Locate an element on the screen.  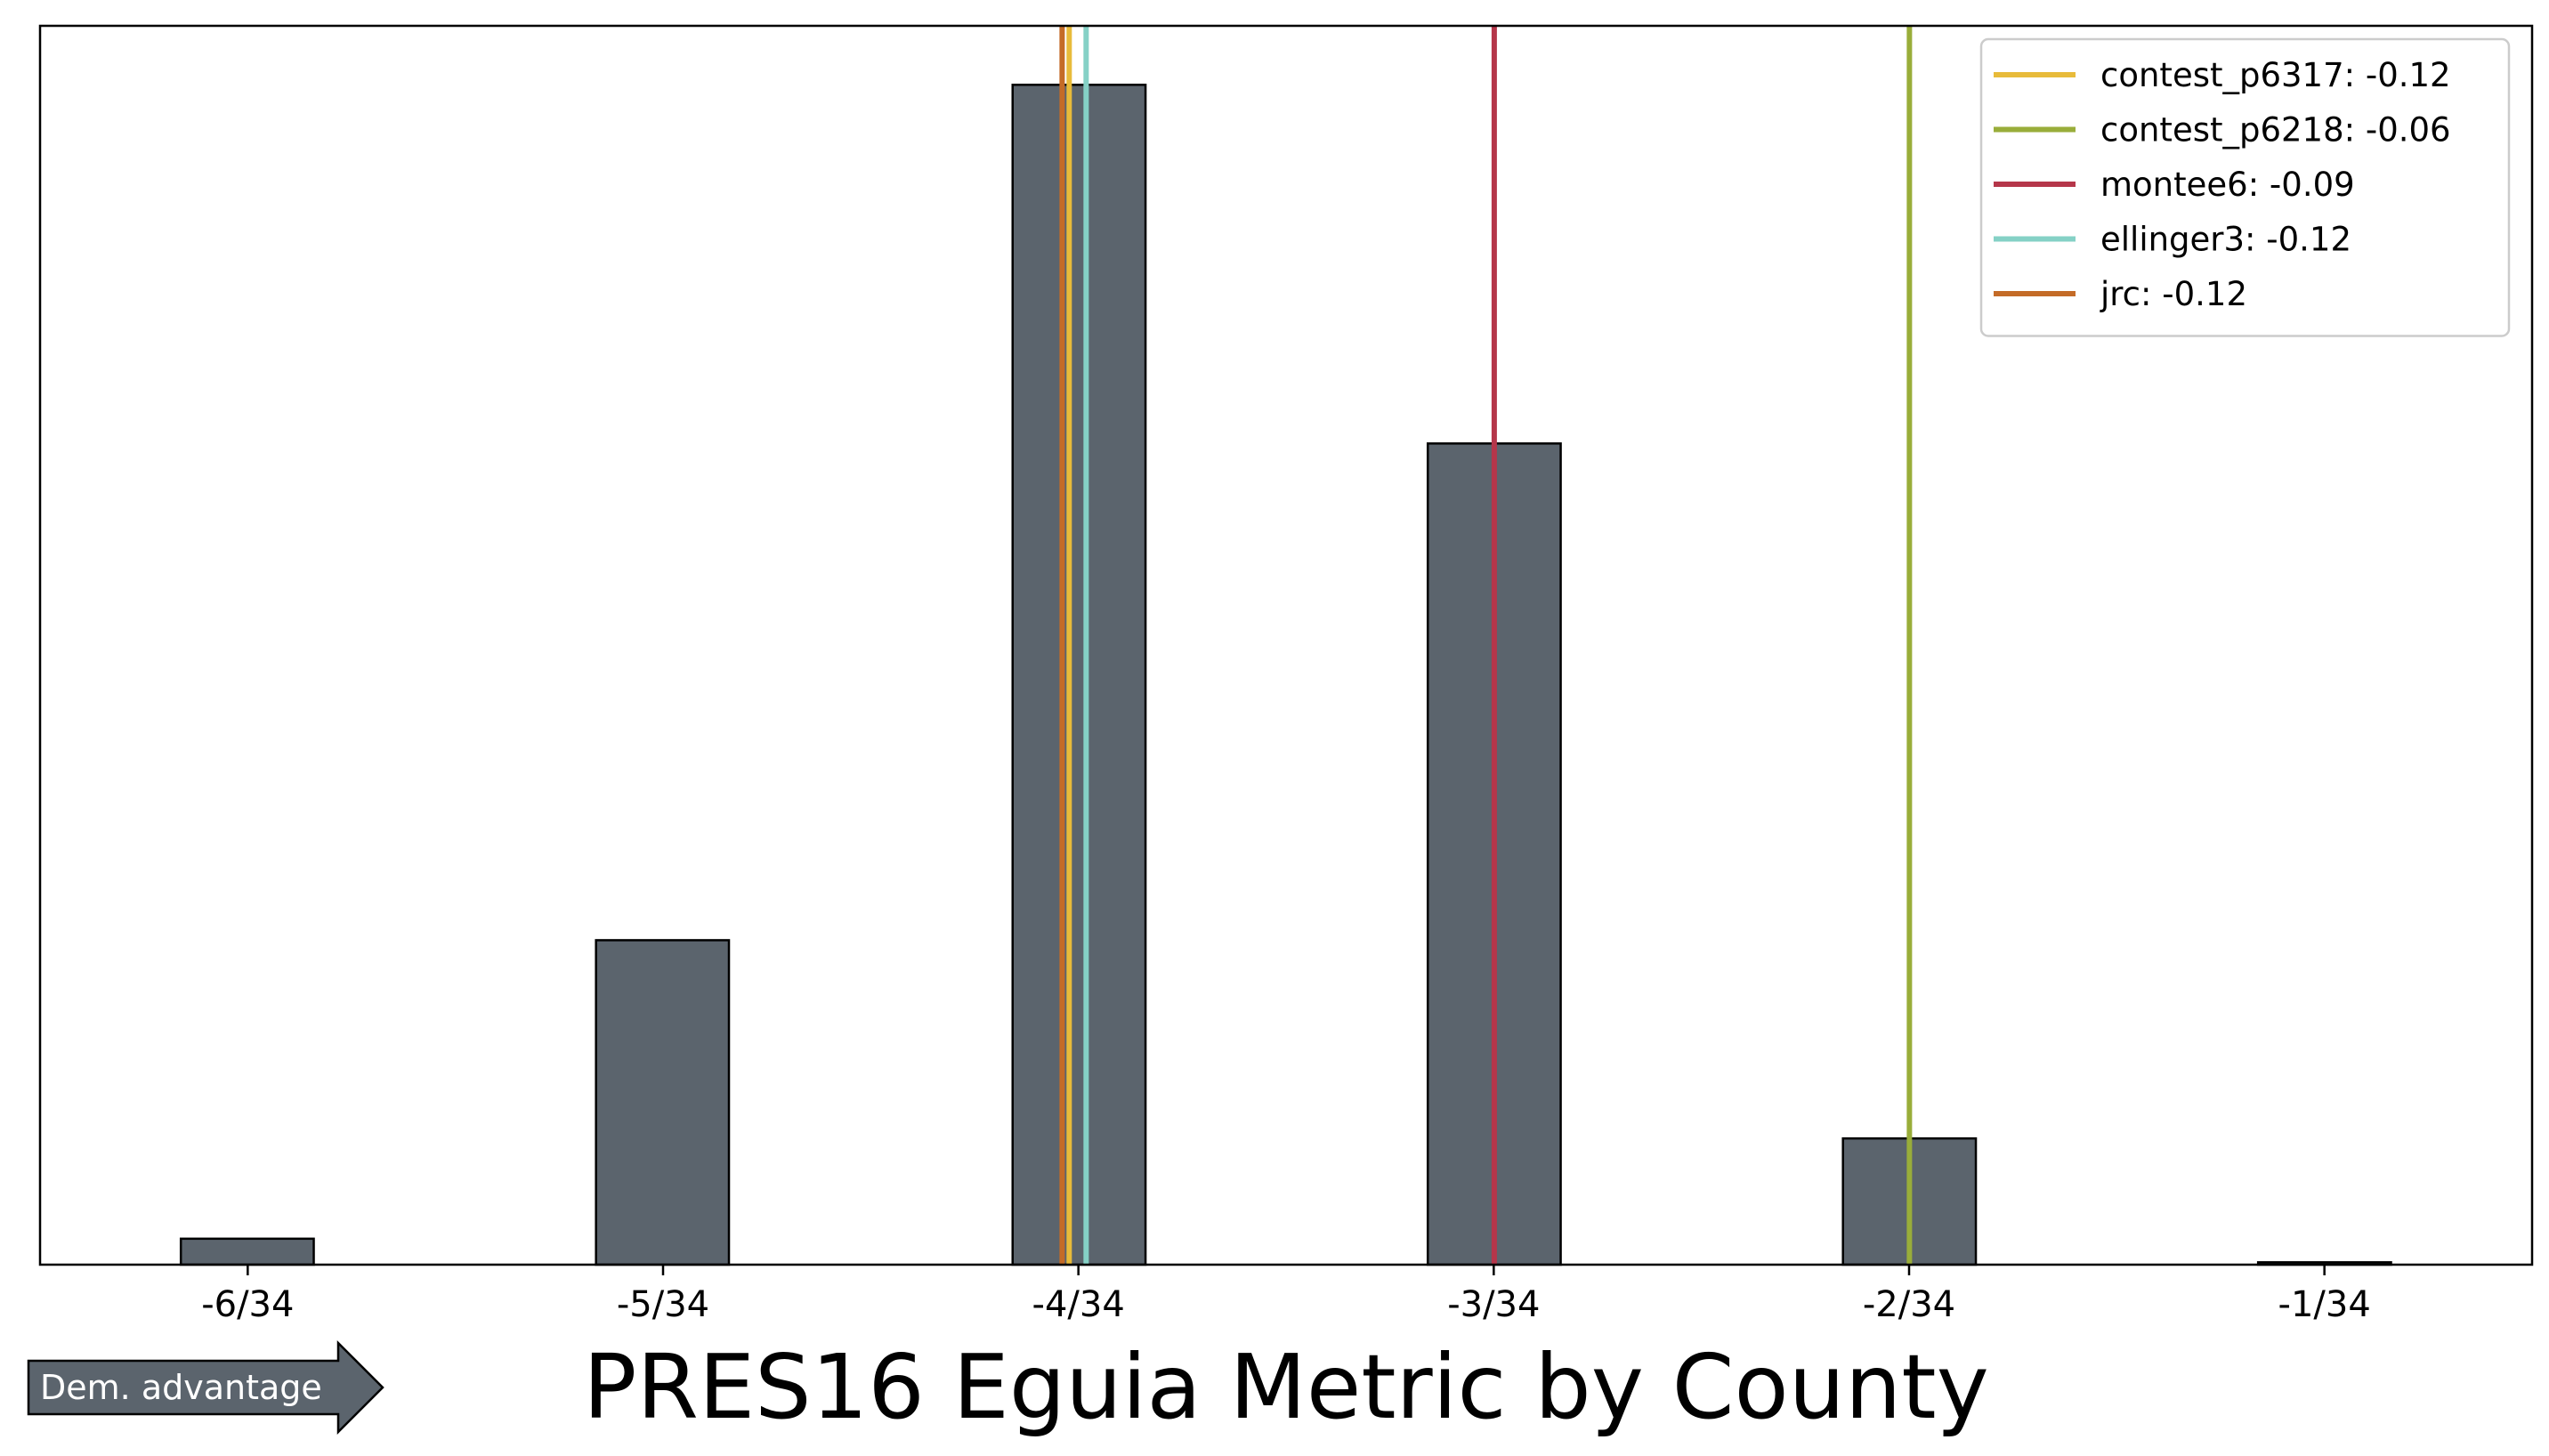
x-tick-label-1: -5/34 is located at coordinates (663, 1304).